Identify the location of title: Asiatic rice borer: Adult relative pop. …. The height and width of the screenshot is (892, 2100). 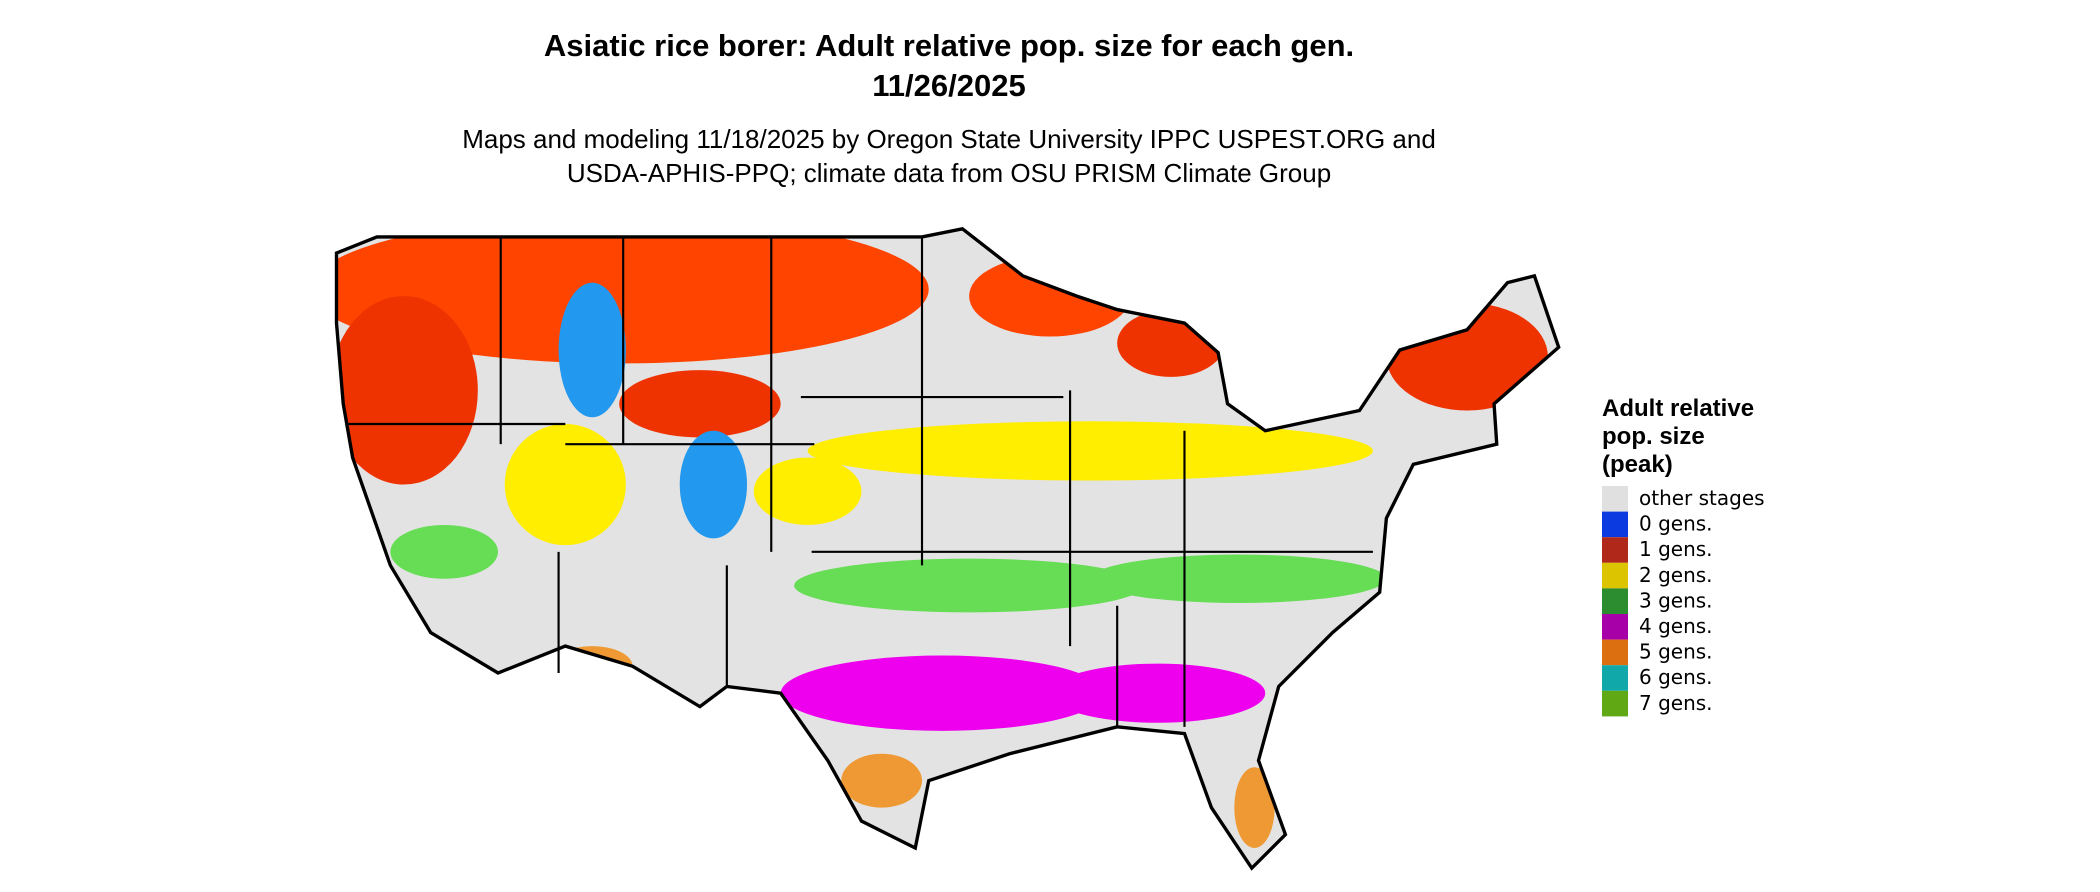
(949, 45).